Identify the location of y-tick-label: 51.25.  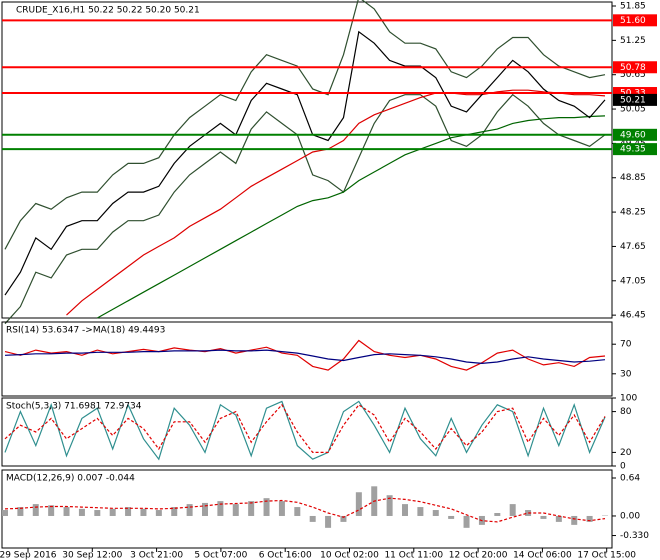
(633, 41).